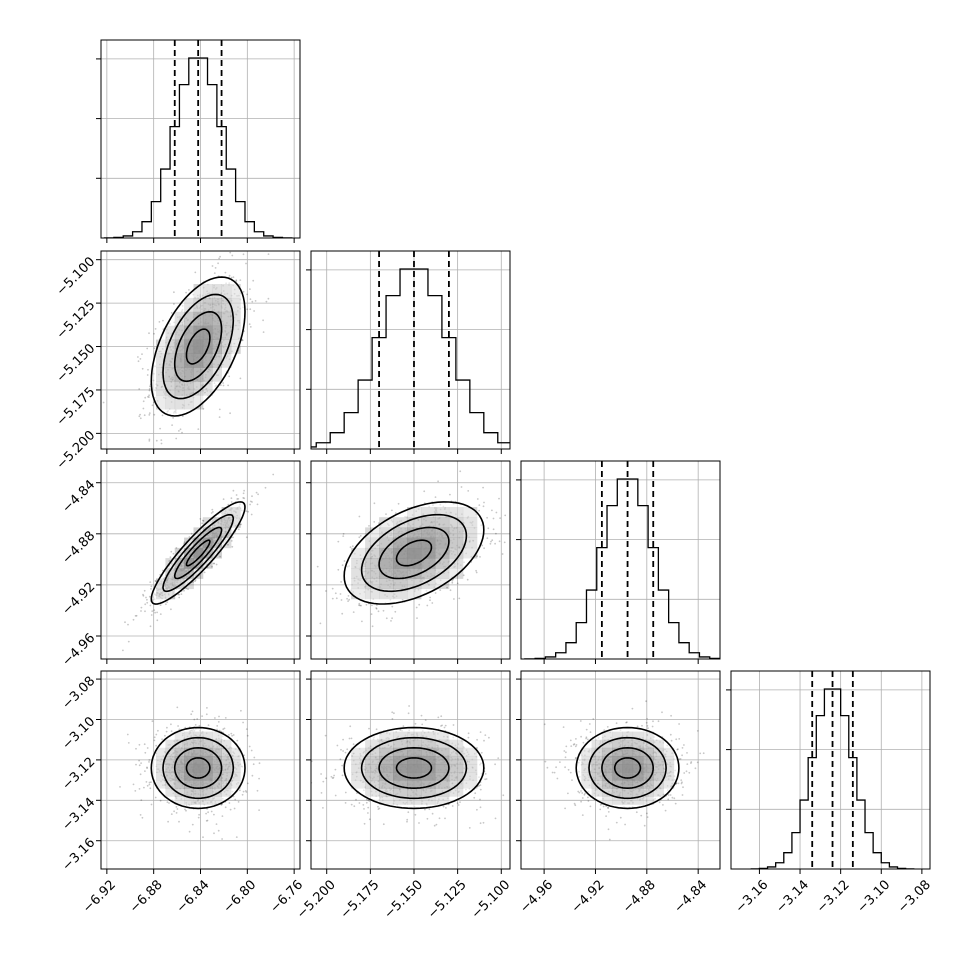 This screenshot has height=970, width=970. Describe the element at coordinates (79, 650) in the screenshot. I see `y-tick-label: −4.96` at that location.